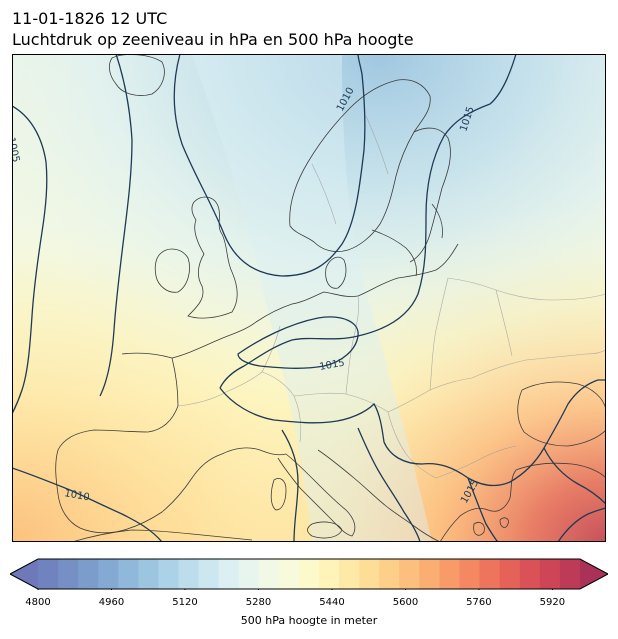  I want to click on isobar-label-1015-central: 1015, so click(332, 365).